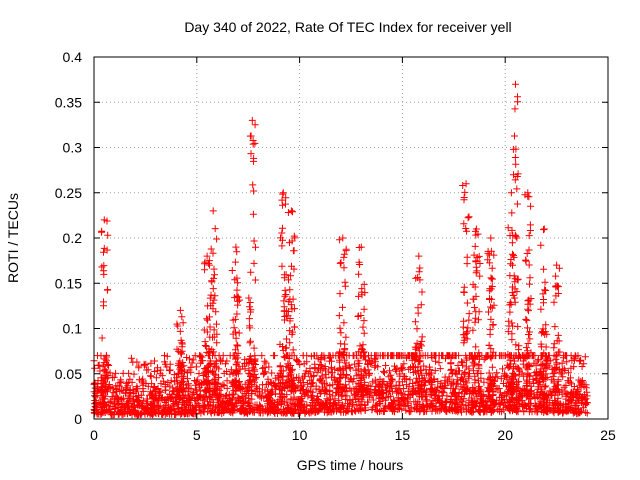  I want to click on y-tick-label: 0.3, so click(73, 148).